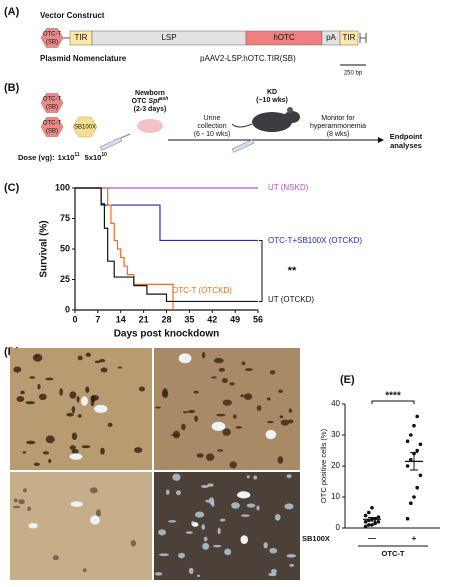 This screenshot has height=587, width=449. What do you see at coordinates (291, 299) in the screenshot?
I see `series-label: UT (OTCKD)` at bounding box center [291, 299].